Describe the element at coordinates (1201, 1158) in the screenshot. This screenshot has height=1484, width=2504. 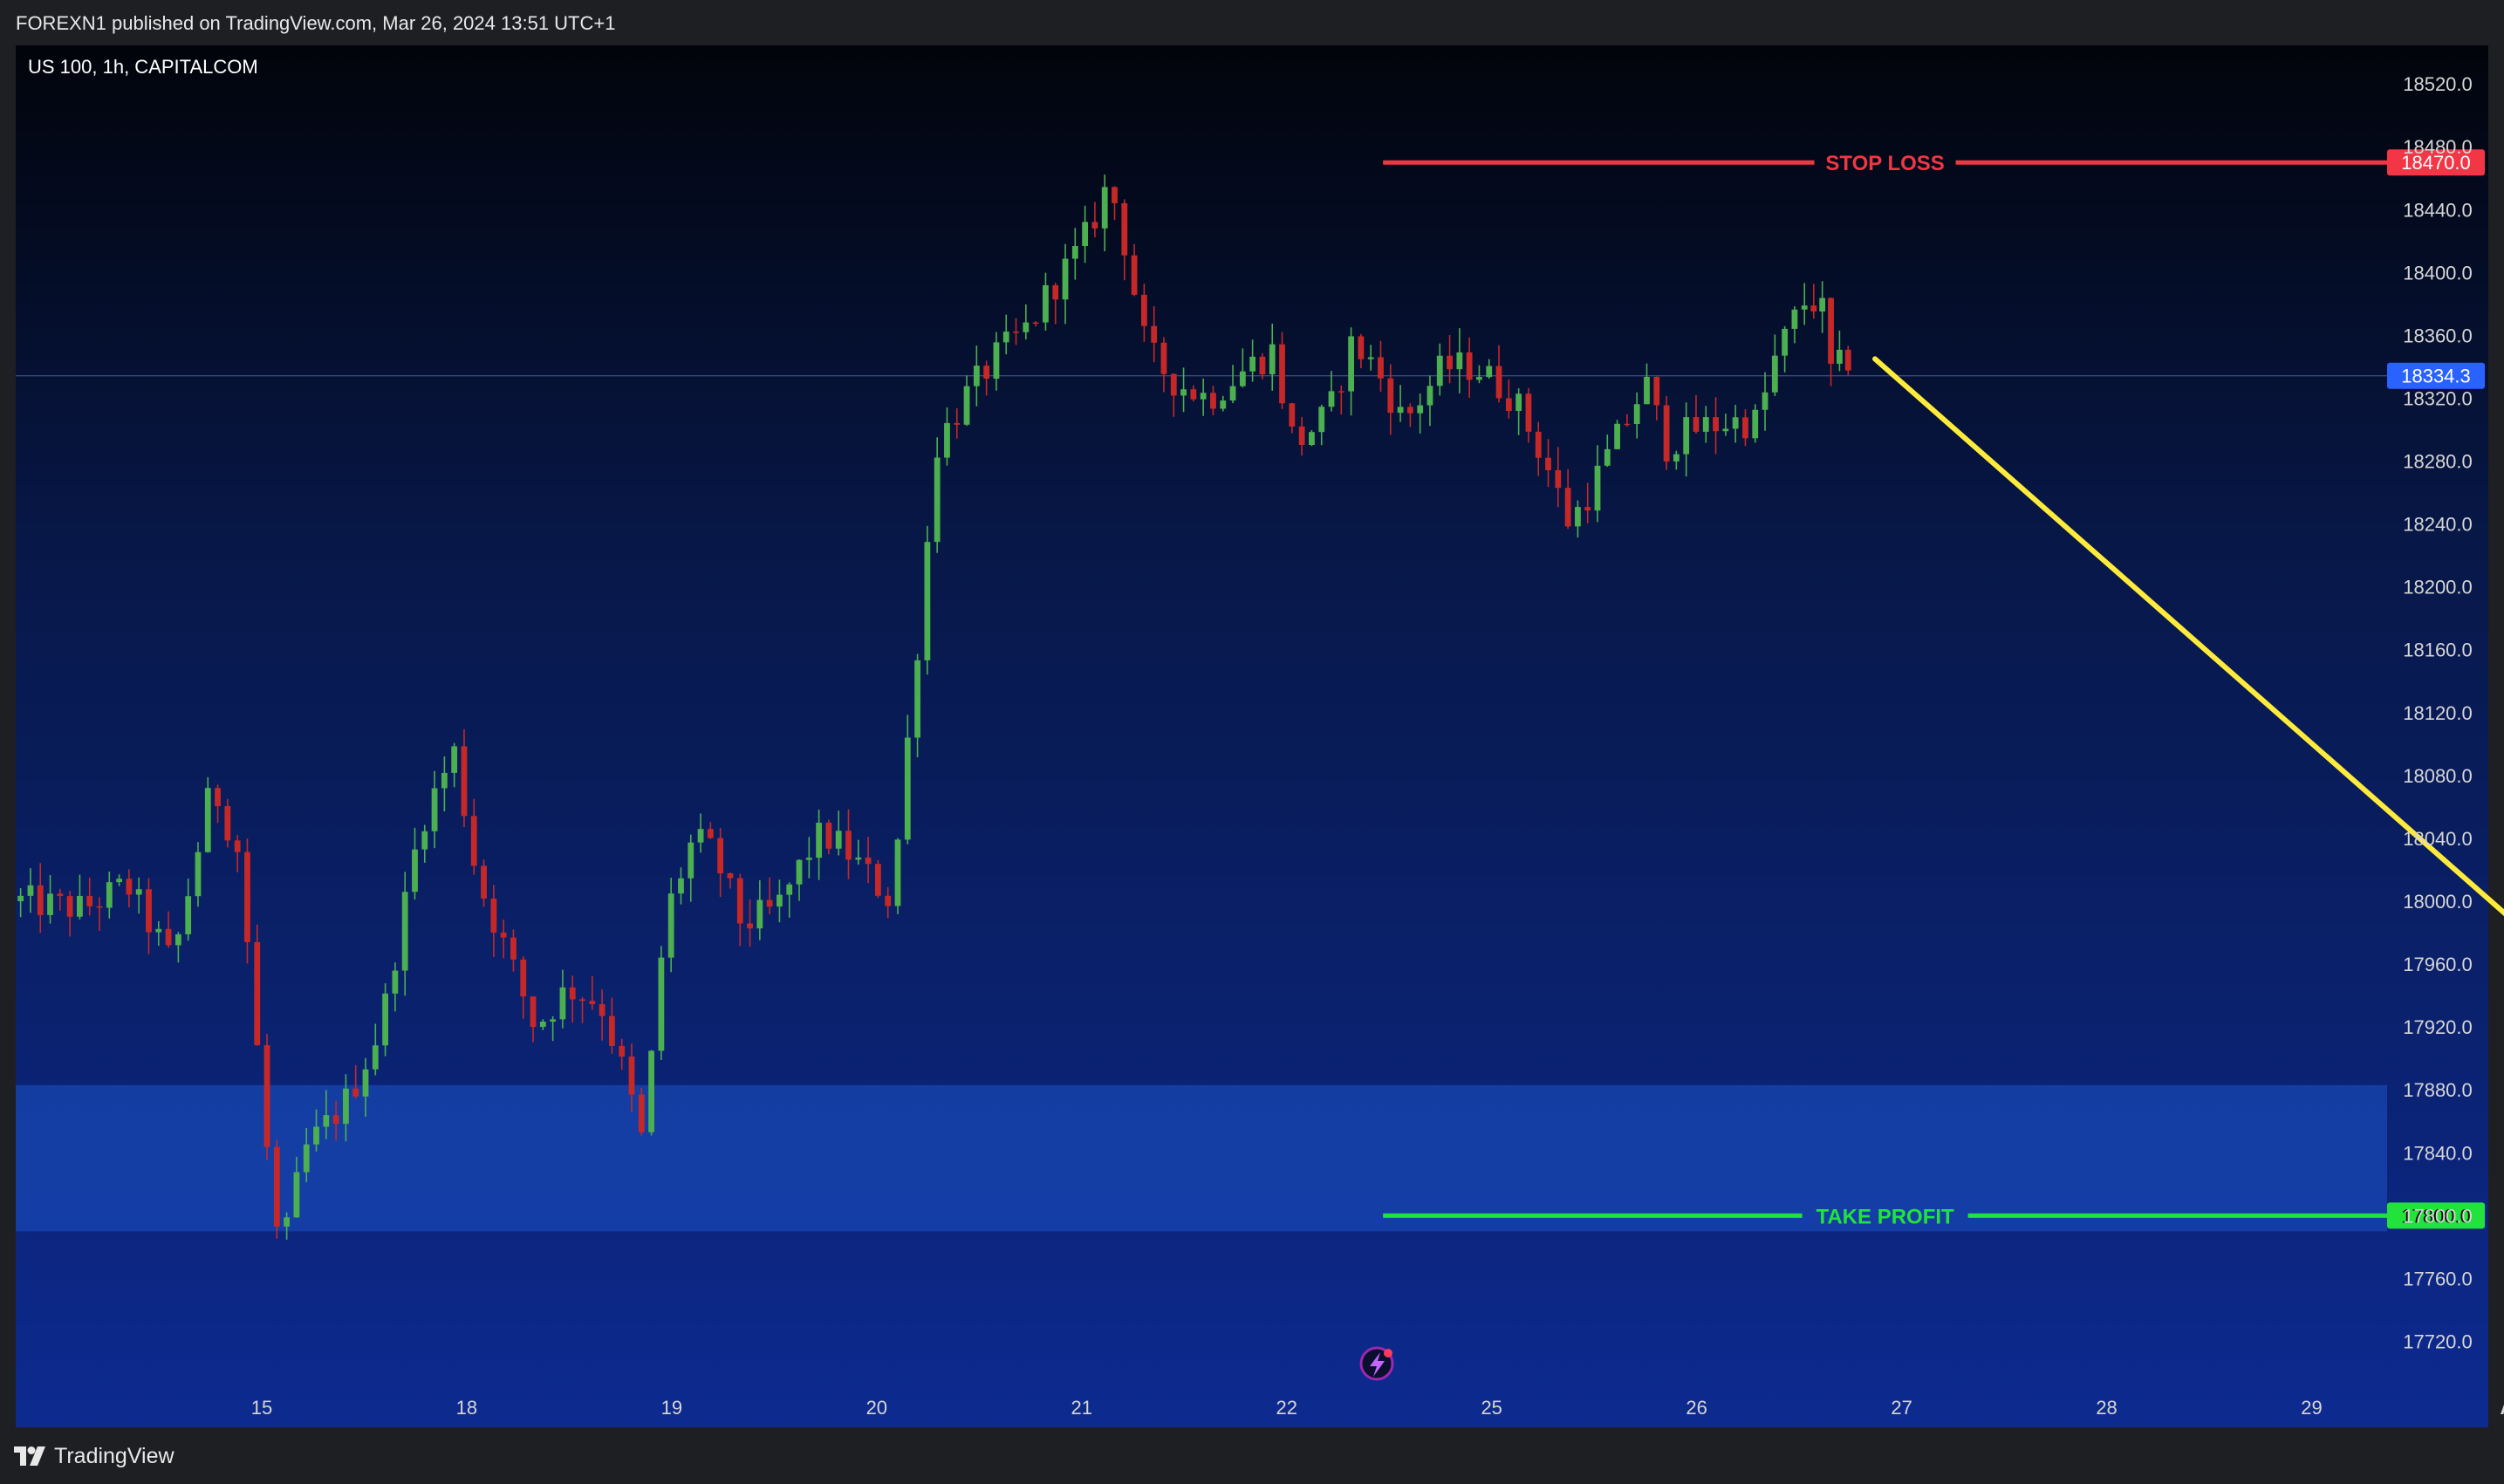
I see `target-zone` at that location.